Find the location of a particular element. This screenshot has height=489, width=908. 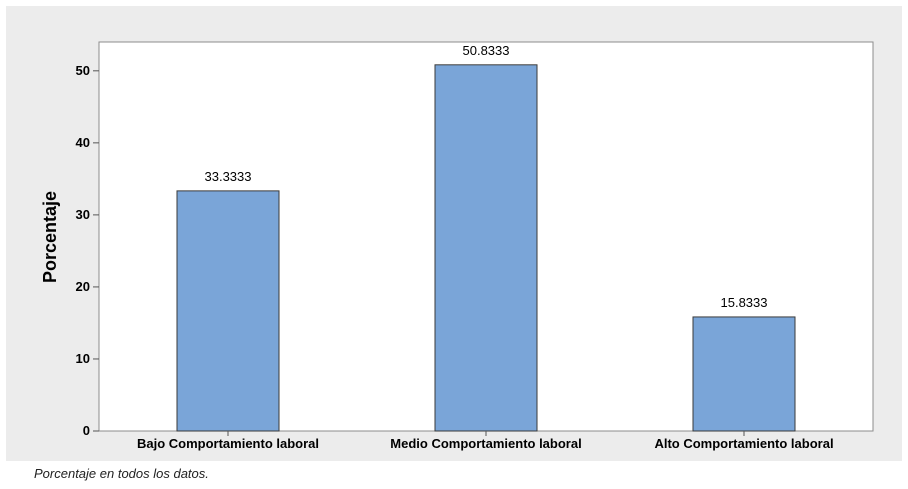

y-tick-label: 0 is located at coordinates (86, 430).